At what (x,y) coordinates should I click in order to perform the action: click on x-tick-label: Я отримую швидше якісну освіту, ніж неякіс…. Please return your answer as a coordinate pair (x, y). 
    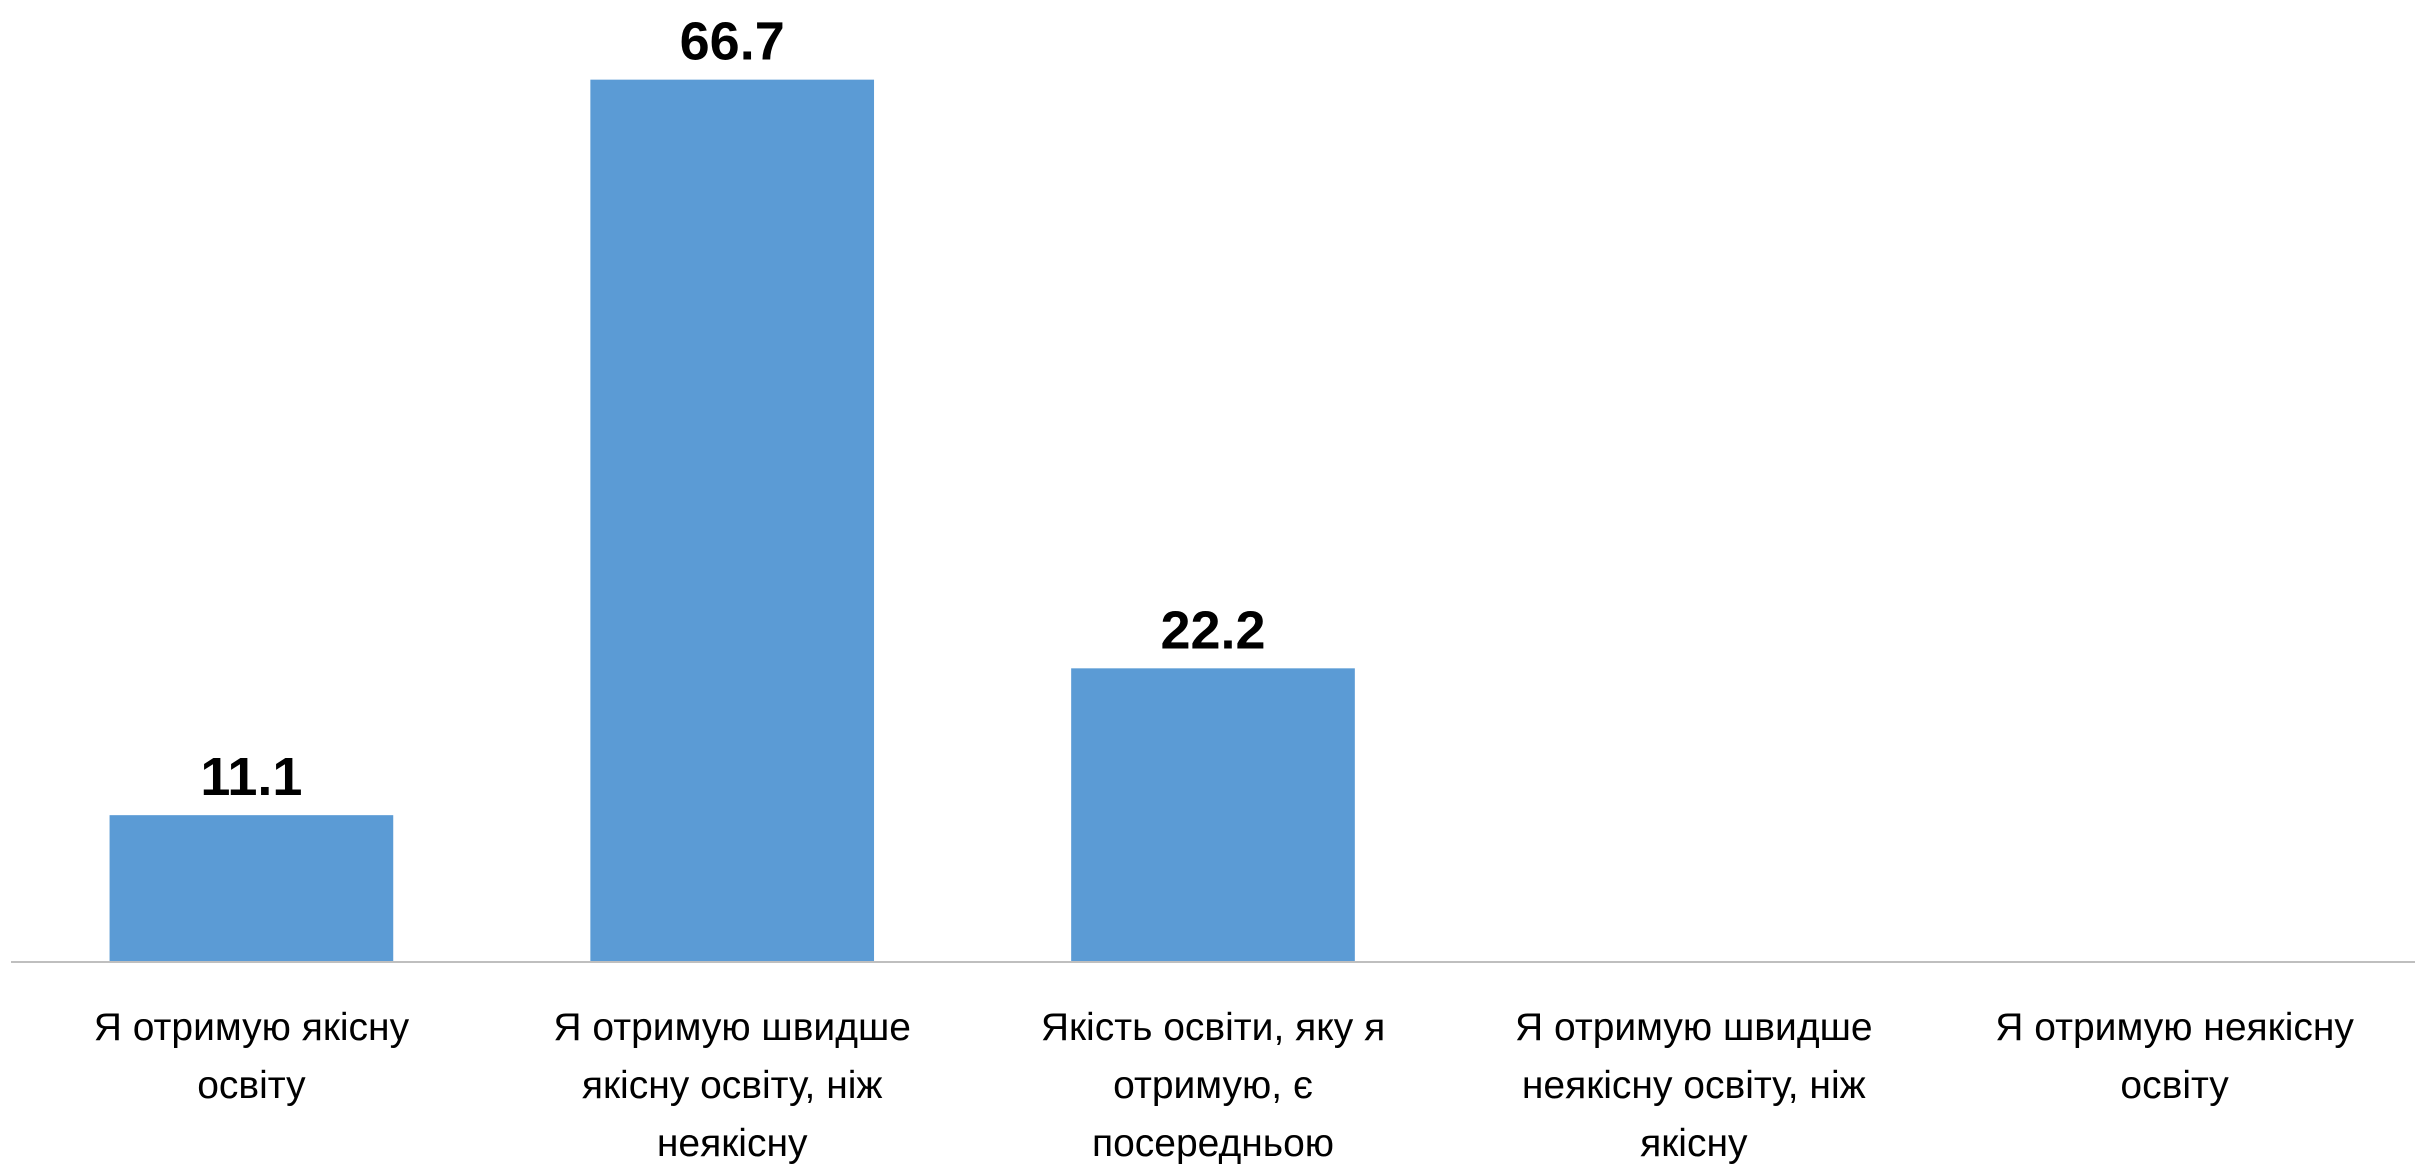
    Looking at the image, I should click on (732, 1085).